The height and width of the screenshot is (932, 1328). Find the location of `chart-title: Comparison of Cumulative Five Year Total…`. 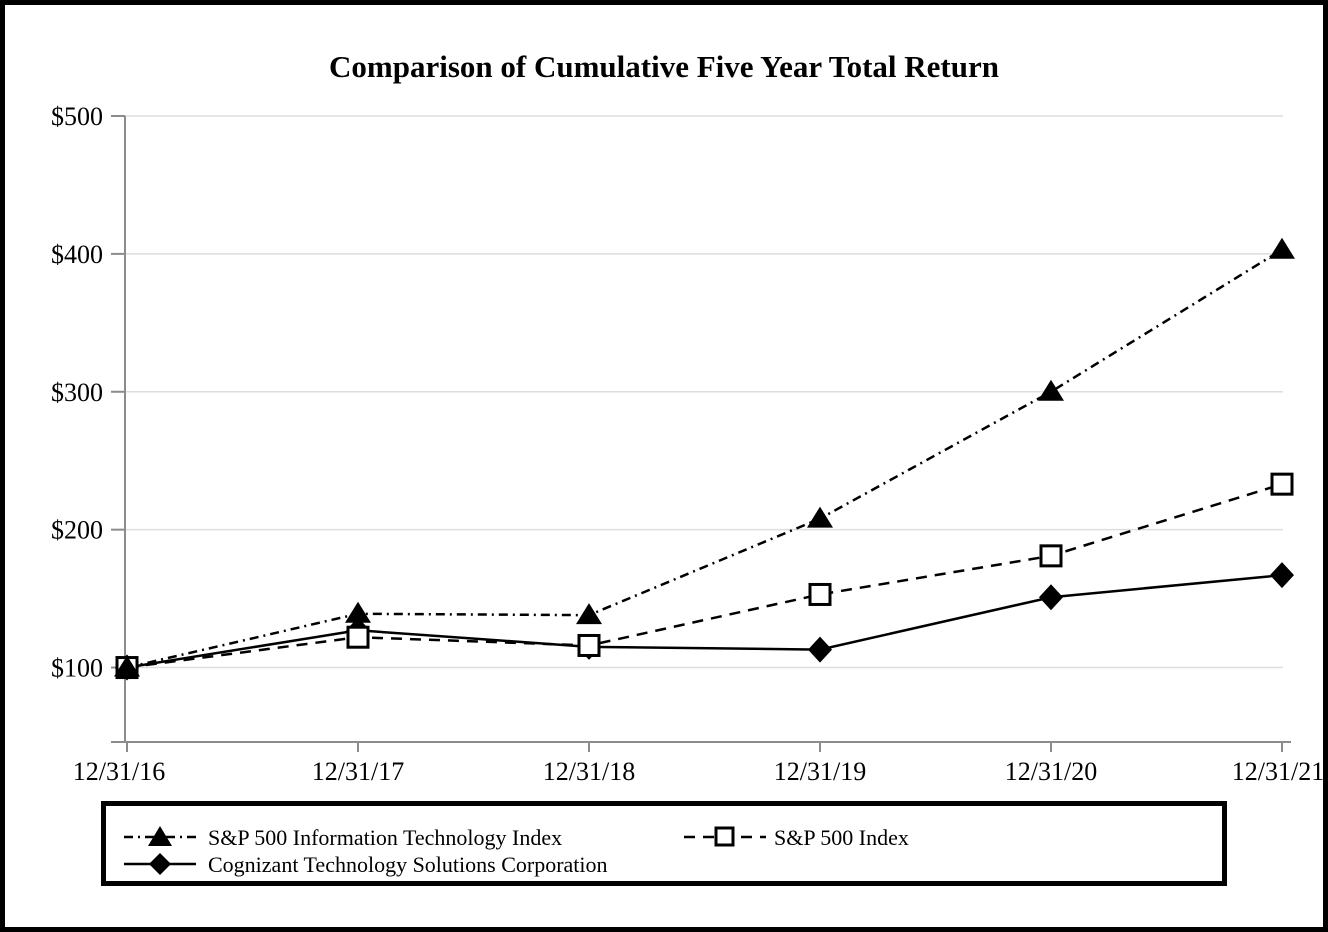

chart-title: Comparison of Cumulative Five Year Total… is located at coordinates (664, 66).